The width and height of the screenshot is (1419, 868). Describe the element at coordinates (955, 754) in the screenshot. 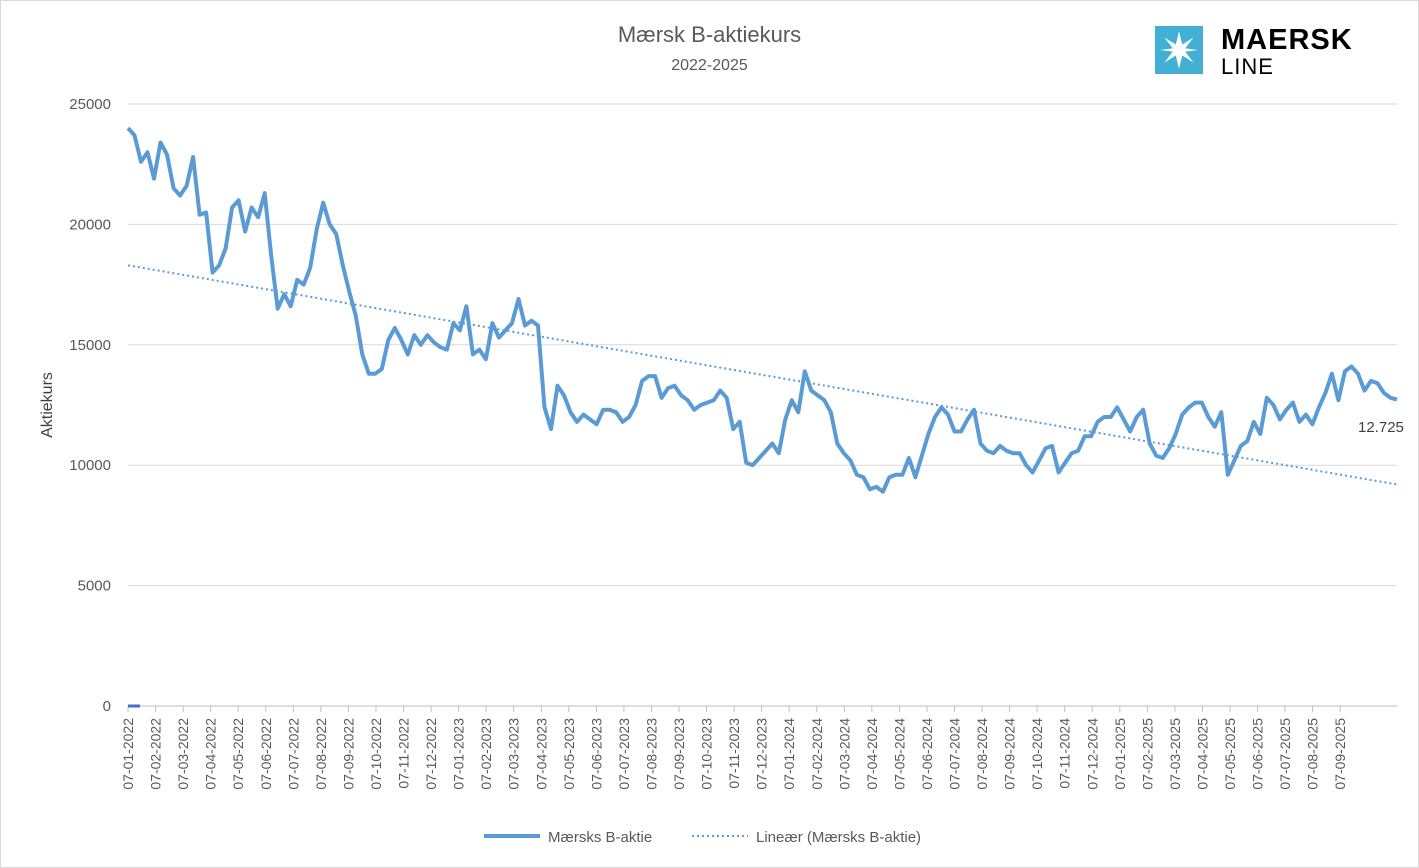

I see `x-tick-label: 07-07-2024` at that location.